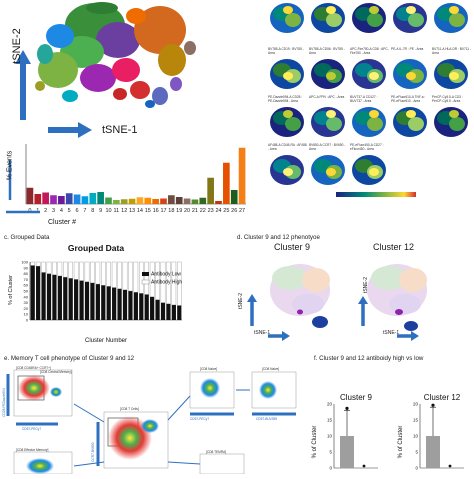 Image resolution: width=474 pixels, height=479 pixels. Describe the element at coordinates (45, 211) in the screenshot. I see `hist-tick-label: 2` at that location.